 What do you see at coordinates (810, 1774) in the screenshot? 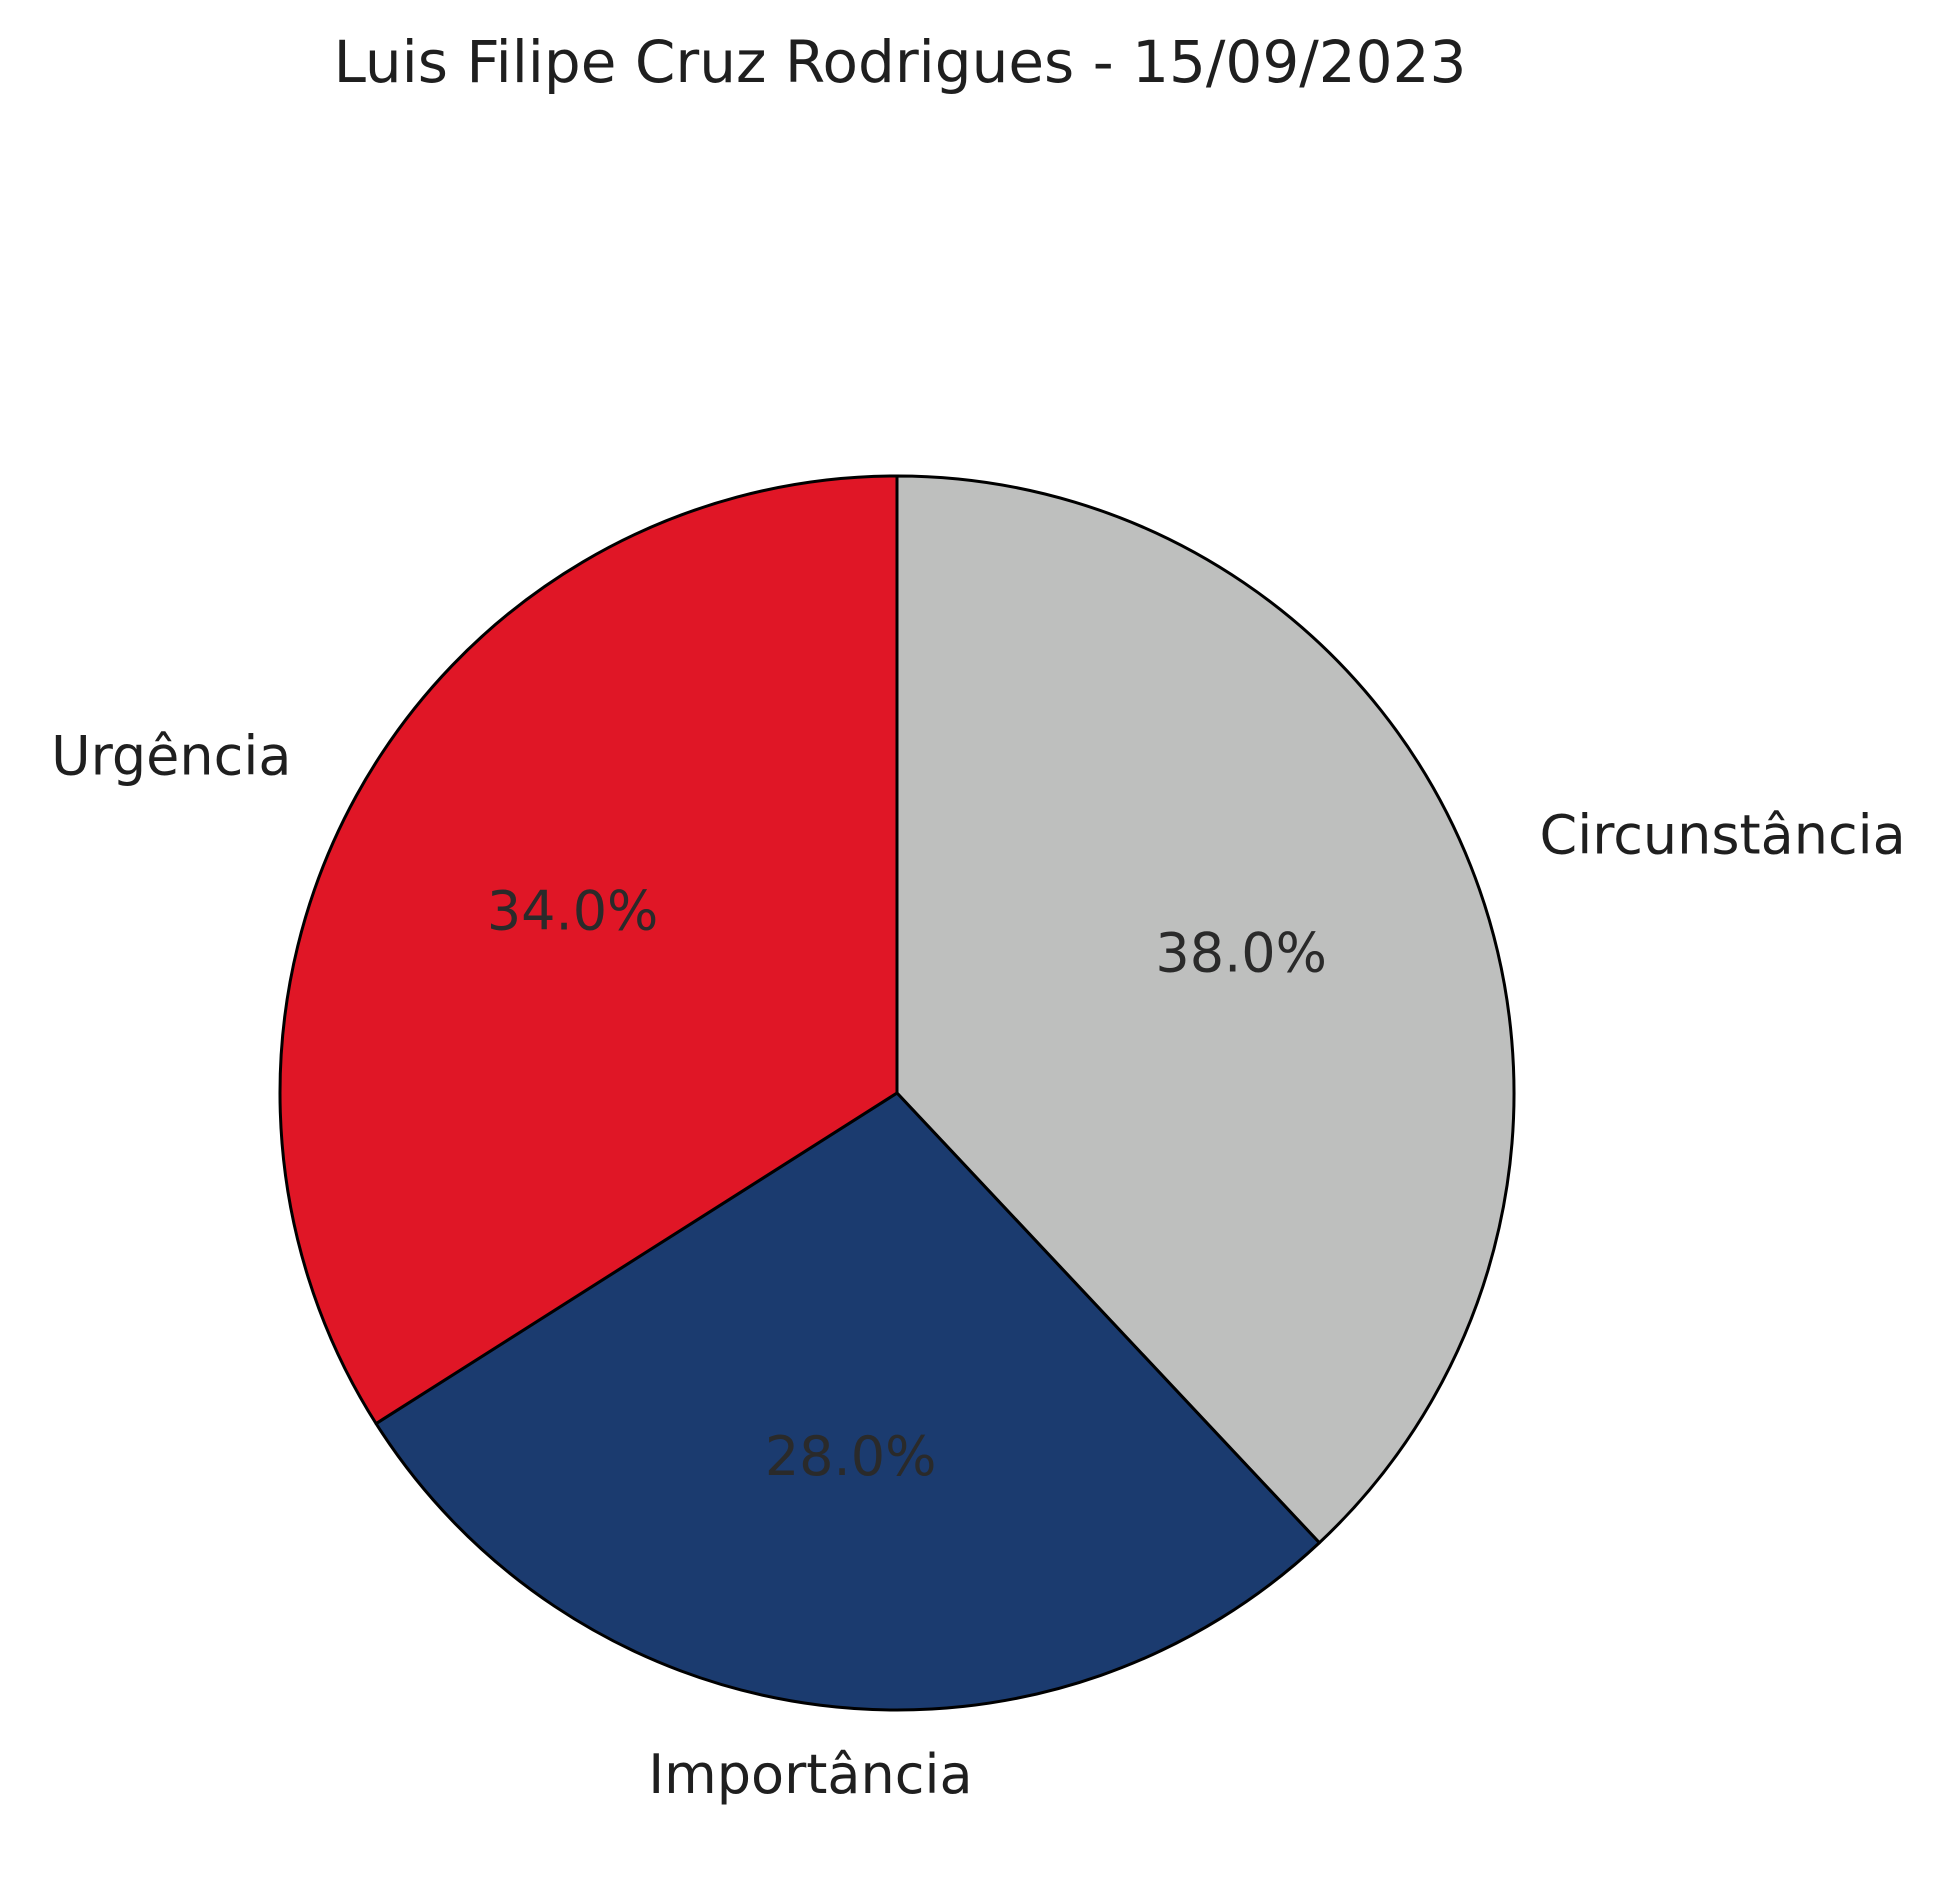
I see `slice-label-importancia: Importância` at bounding box center [810, 1774].